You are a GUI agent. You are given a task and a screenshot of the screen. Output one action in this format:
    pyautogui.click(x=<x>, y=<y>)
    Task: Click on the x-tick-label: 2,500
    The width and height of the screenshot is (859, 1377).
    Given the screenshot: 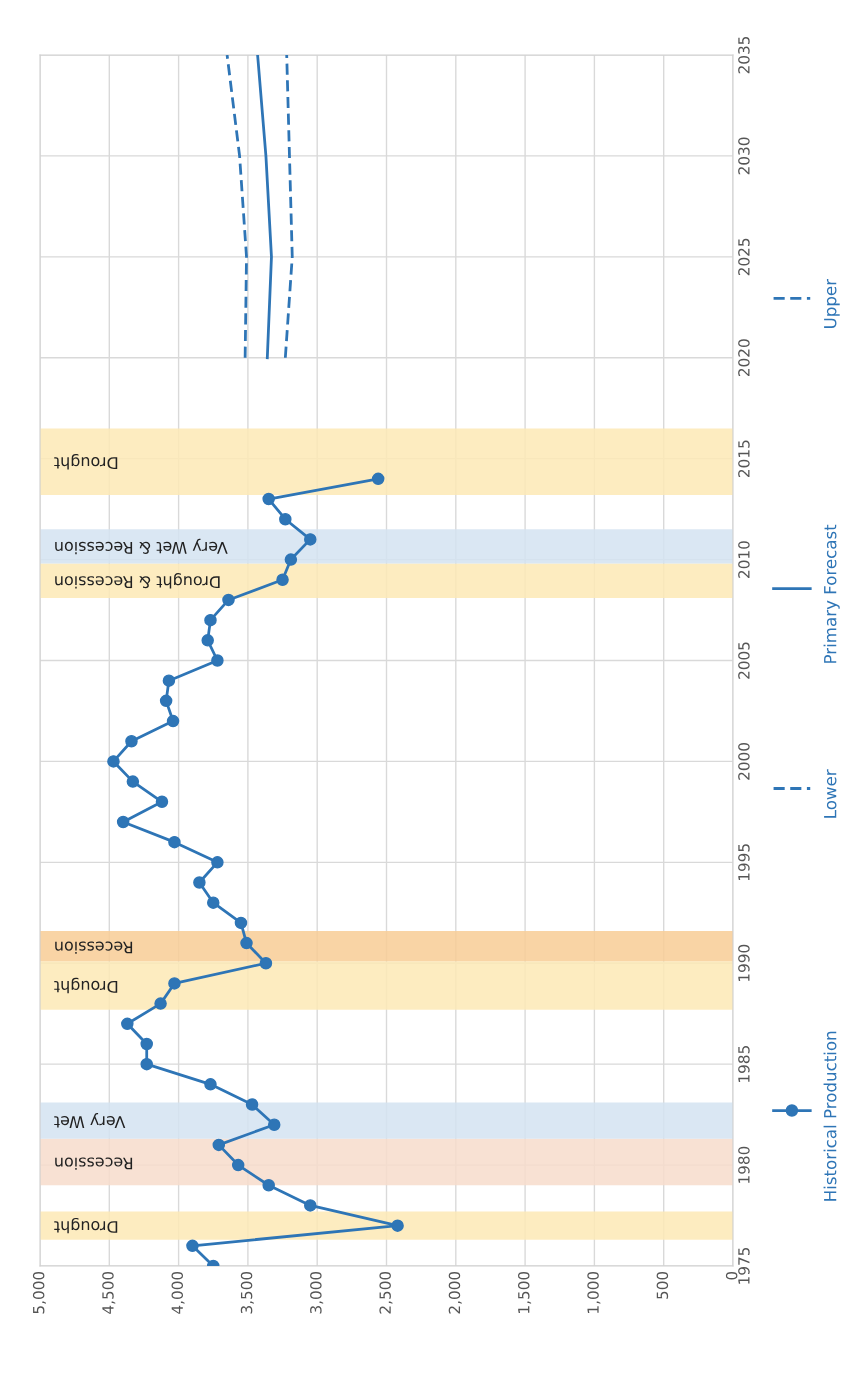 What is the action you would take?
    pyautogui.click(x=386, y=1292)
    